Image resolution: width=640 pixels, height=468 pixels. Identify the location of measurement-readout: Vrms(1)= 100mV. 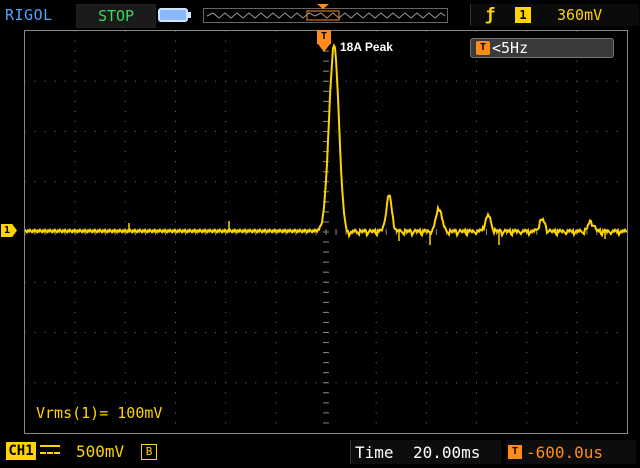
(99, 413).